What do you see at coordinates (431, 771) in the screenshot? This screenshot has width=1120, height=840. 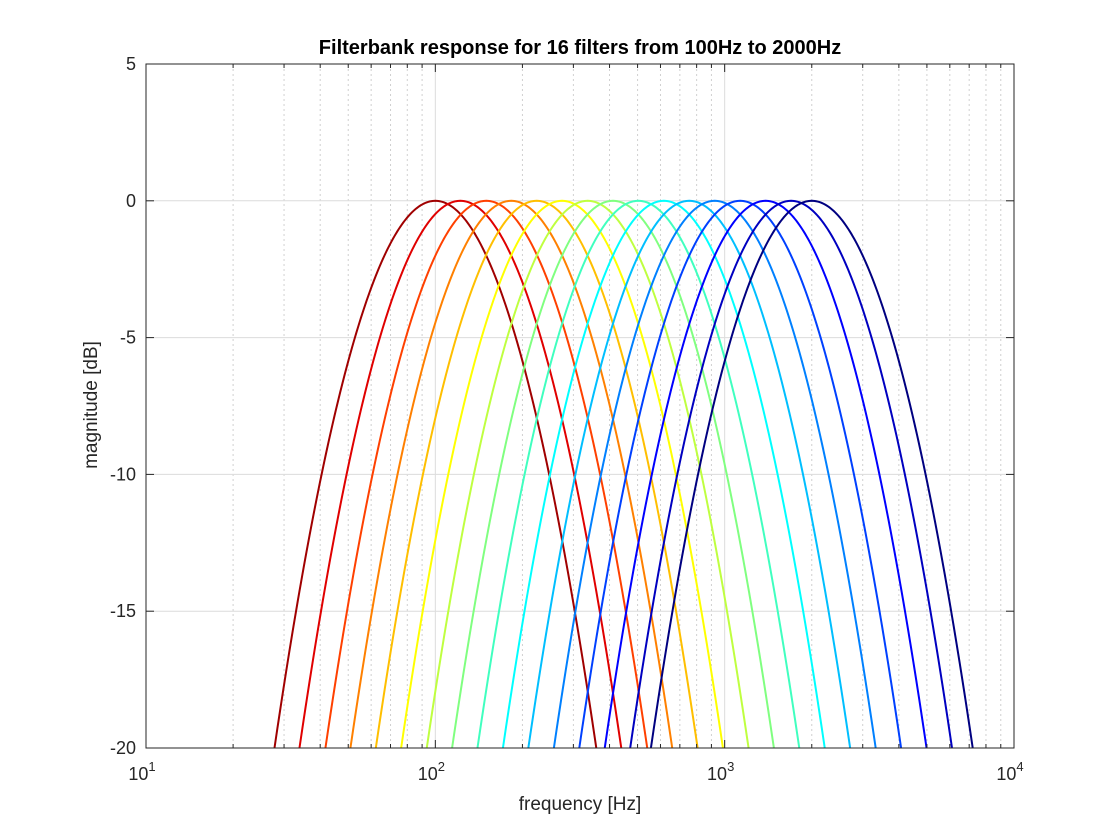 I see `x-tick-label: 10²` at bounding box center [431, 771].